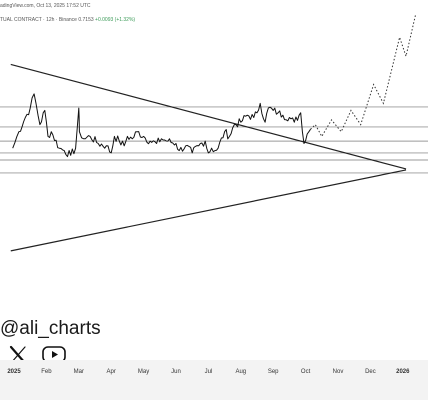 The height and width of the screenshot is (400, 428). I want to click on x-tick-label: Mar, so click(79, 372).